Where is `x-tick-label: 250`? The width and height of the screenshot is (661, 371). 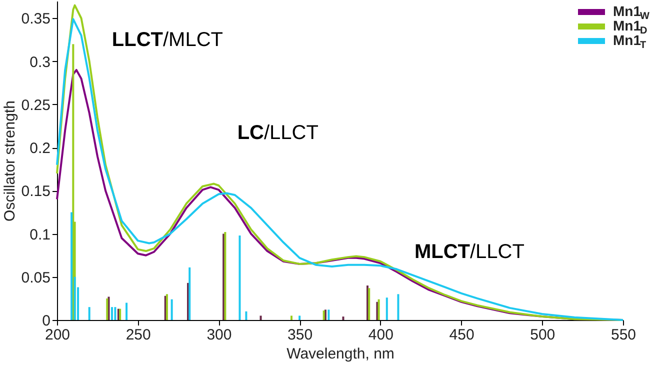 x-tick-label: 250 is located at coordinates (138, 335).